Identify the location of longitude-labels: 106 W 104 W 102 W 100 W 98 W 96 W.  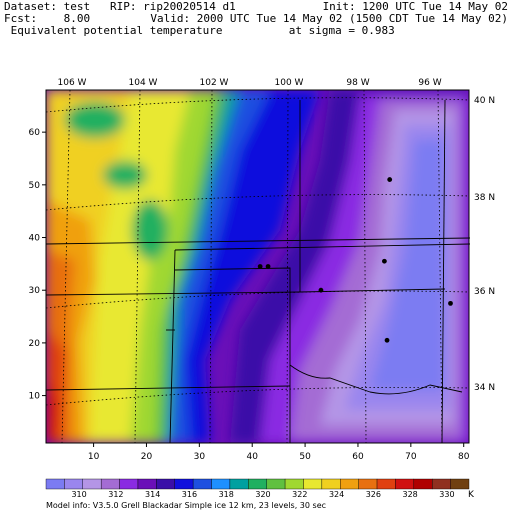
(250, 83).